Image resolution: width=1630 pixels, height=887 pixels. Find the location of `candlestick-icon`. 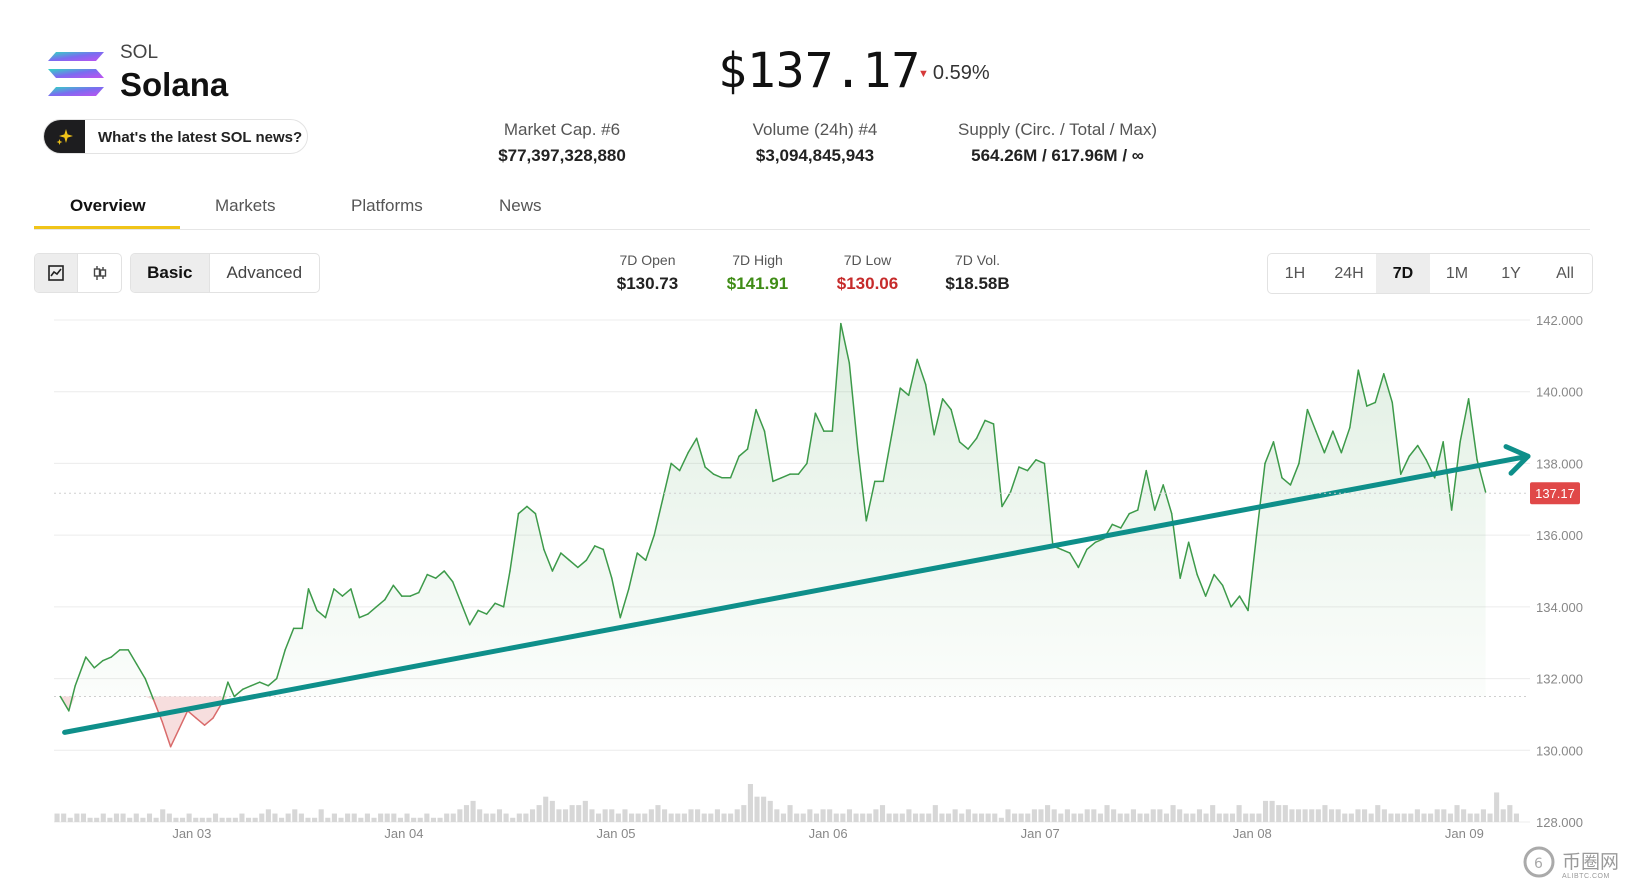

candlestick-icon is located at coordinates (99, 273).